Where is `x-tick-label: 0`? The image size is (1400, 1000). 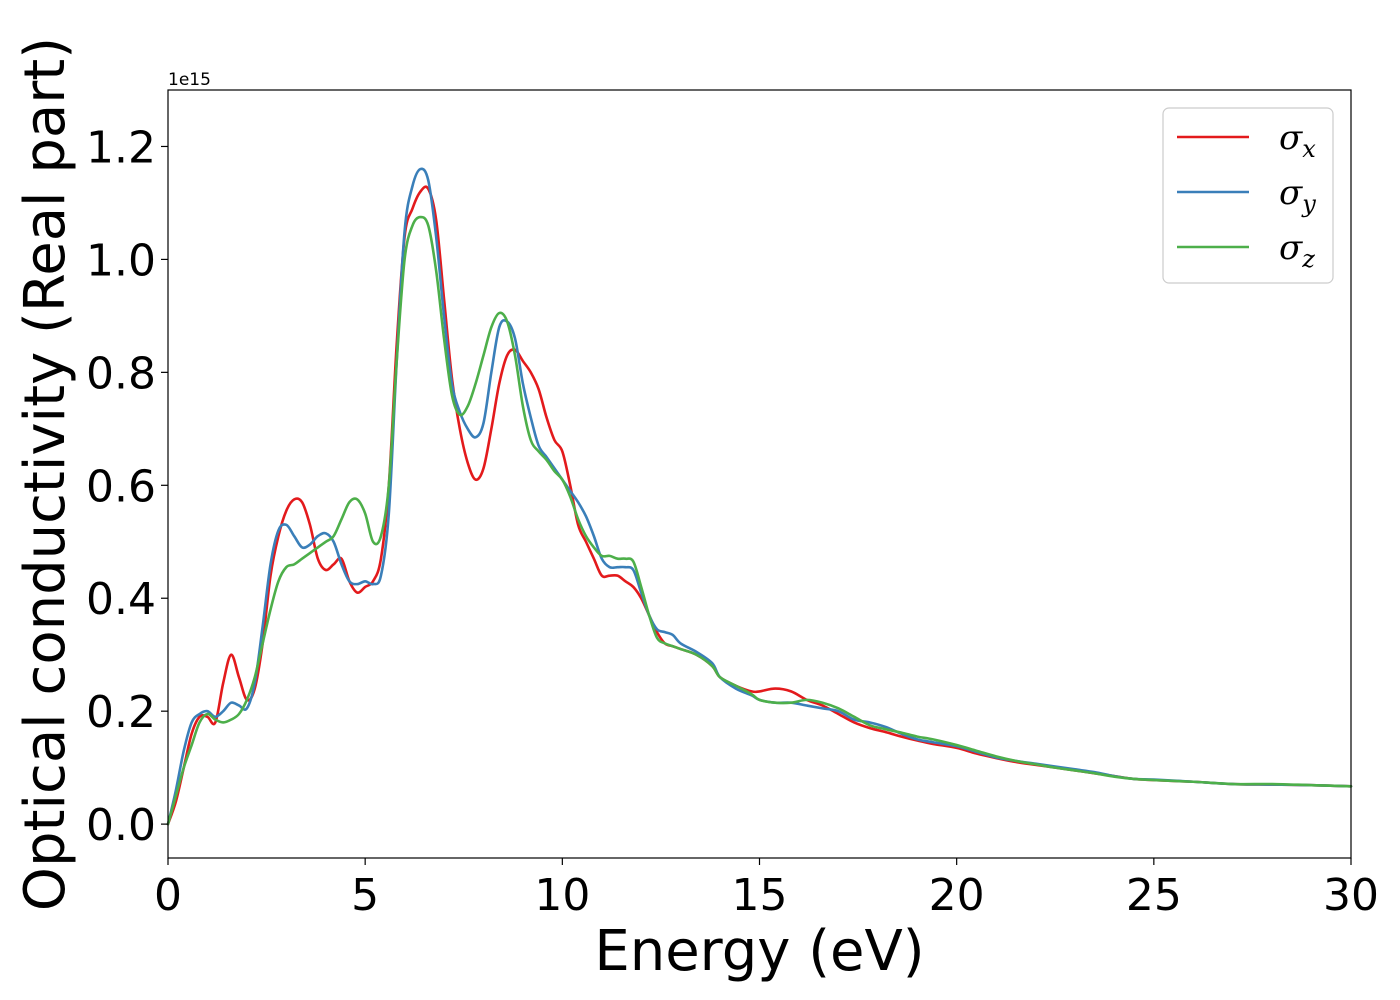 x-tick-label: 0 is located at coordinates (168, 895).